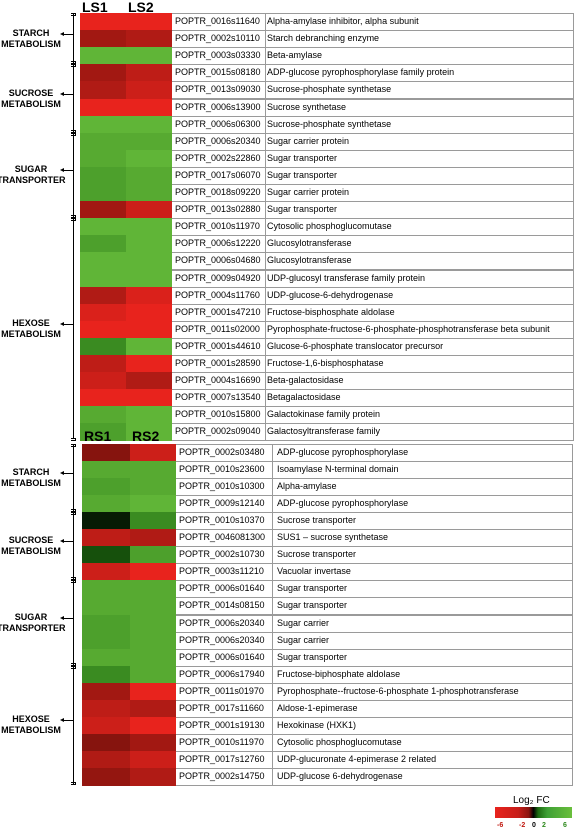  Describe the element at coordinates (31, 725) in the screenshot. I see `group-label: HEXOSE METABOLISM` at that location.